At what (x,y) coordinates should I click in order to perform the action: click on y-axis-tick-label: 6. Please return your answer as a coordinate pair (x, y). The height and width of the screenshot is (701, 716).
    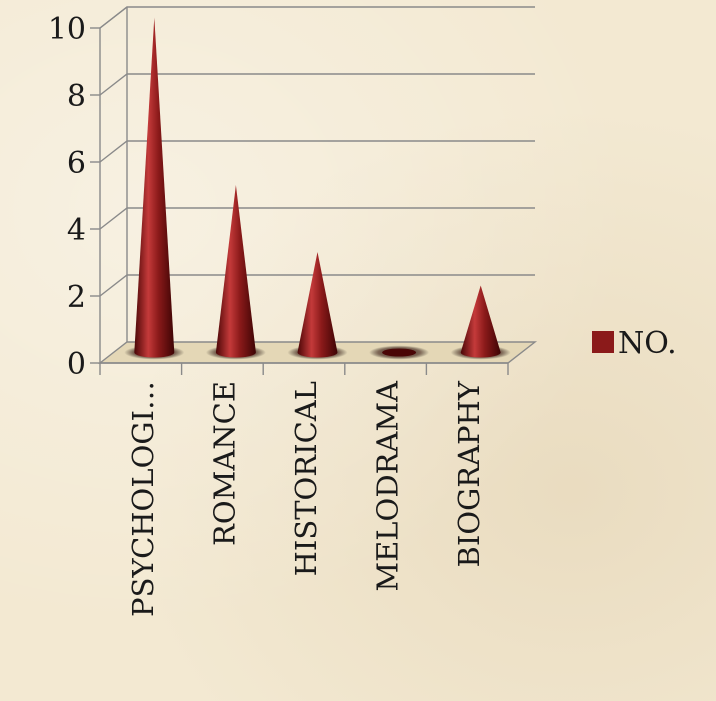
    Looking at the image, I should click on (76, 163).